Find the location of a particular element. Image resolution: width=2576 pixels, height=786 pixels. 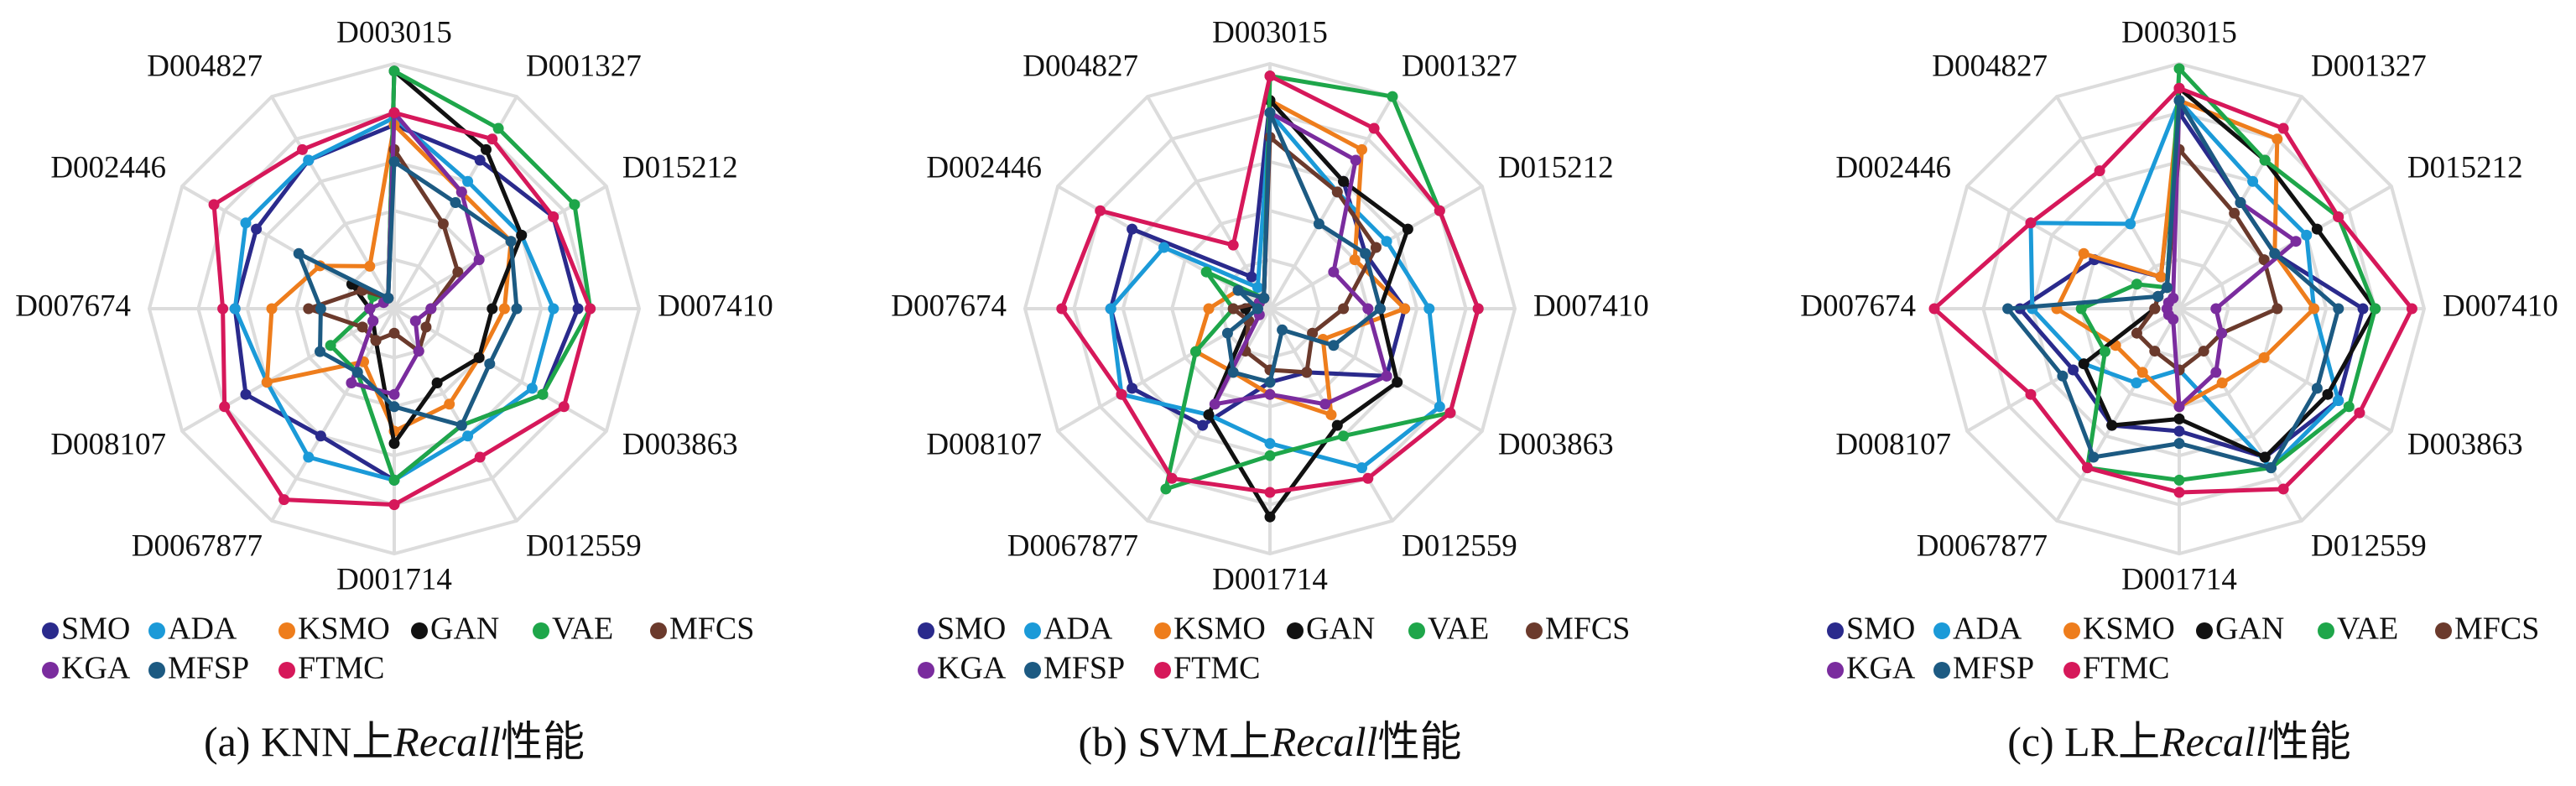

legend-label: SMO is located at coordinates (971, 629).